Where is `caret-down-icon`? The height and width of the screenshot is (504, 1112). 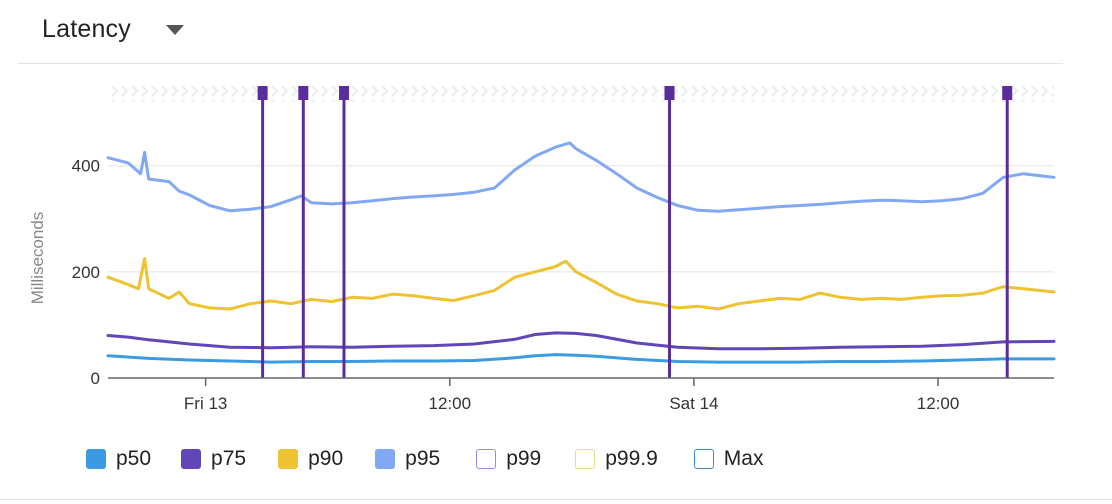 caret-down-icon is located at coordinates (175, 30).